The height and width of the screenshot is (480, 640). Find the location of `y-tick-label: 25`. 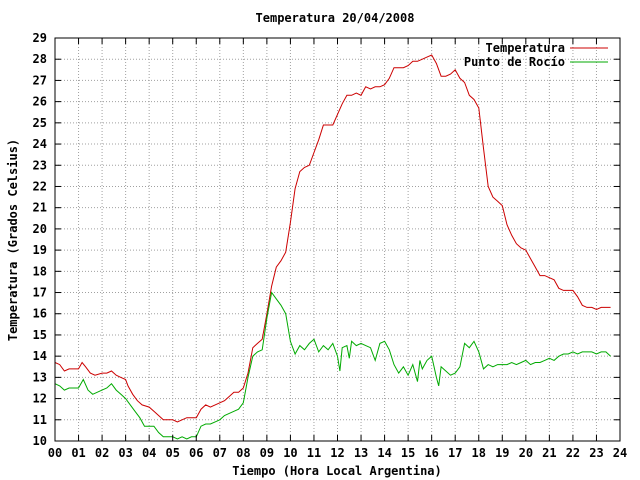

y-tick-label: 25 is located at coordinates (40, 123).